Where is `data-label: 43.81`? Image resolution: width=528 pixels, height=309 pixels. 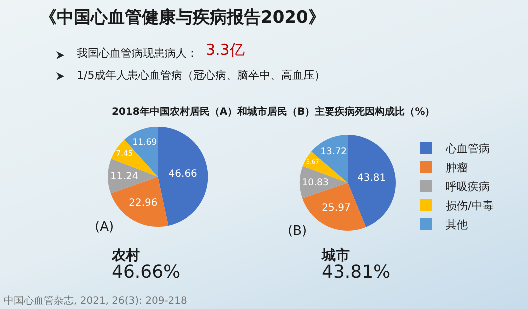 data-label: 43.81 is located at coordinates (371, 178).